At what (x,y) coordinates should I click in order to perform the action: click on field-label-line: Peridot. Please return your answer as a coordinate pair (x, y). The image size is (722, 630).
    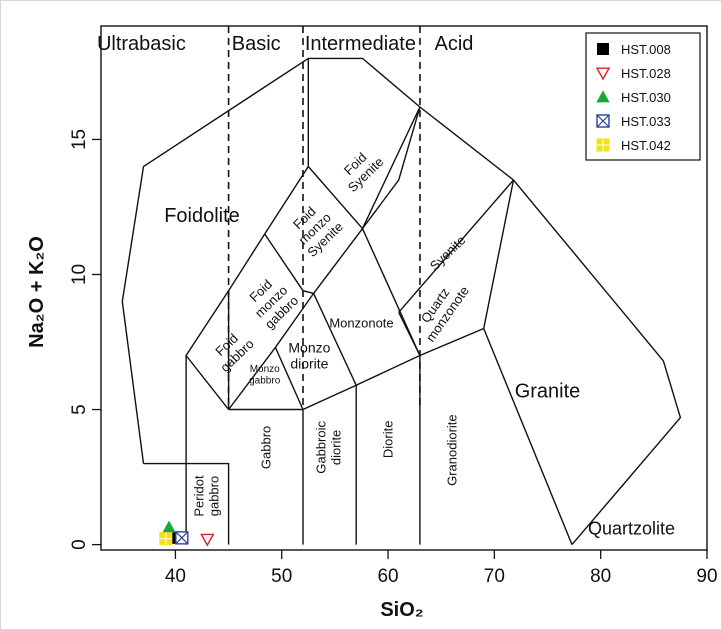
    Looking at the image, I should click on (198, 496).